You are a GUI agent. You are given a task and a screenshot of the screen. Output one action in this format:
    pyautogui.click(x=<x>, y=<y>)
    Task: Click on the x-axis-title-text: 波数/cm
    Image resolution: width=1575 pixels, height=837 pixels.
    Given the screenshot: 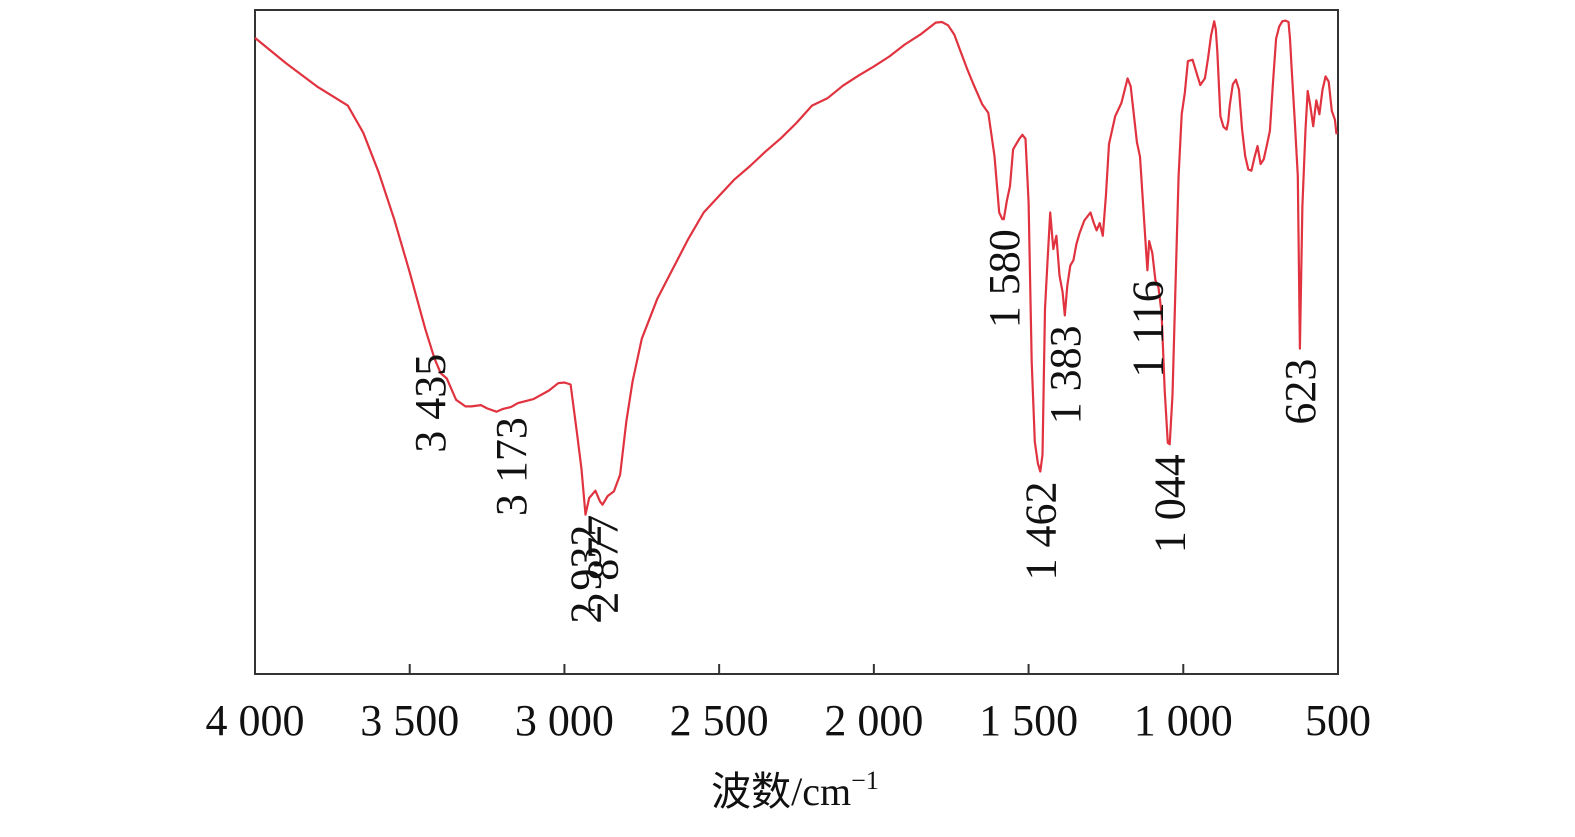 What is the action you would take?
    pyautogui.click(x=781, y=791)
    